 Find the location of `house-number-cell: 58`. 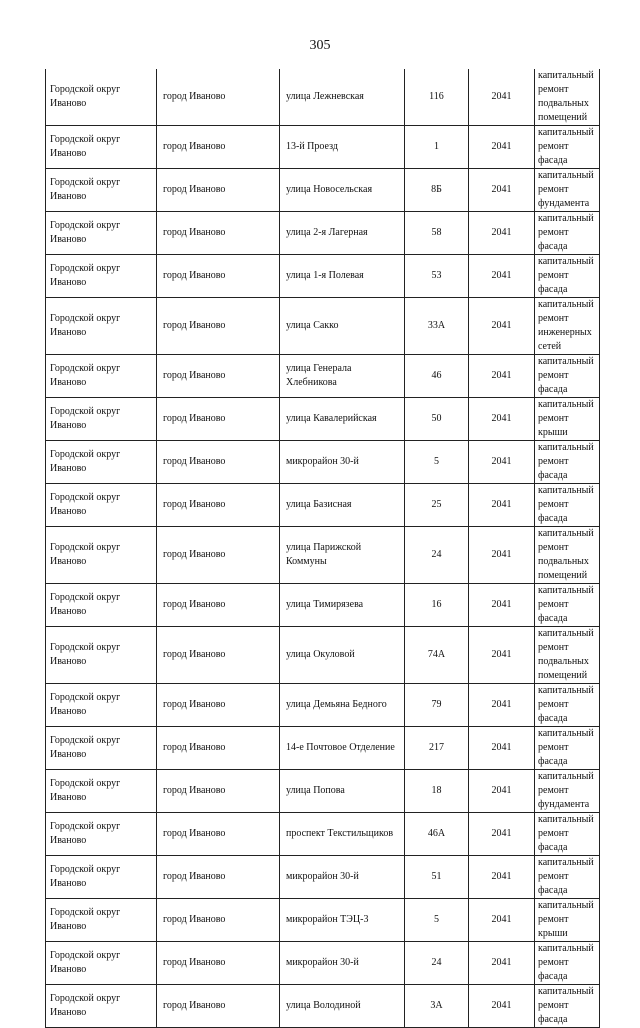

house-number-cell: 58 is located at coordinates (436, 233).